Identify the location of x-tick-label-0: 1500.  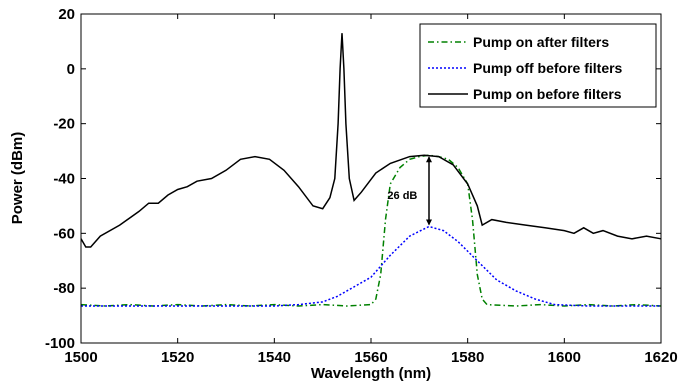
(80, 357).